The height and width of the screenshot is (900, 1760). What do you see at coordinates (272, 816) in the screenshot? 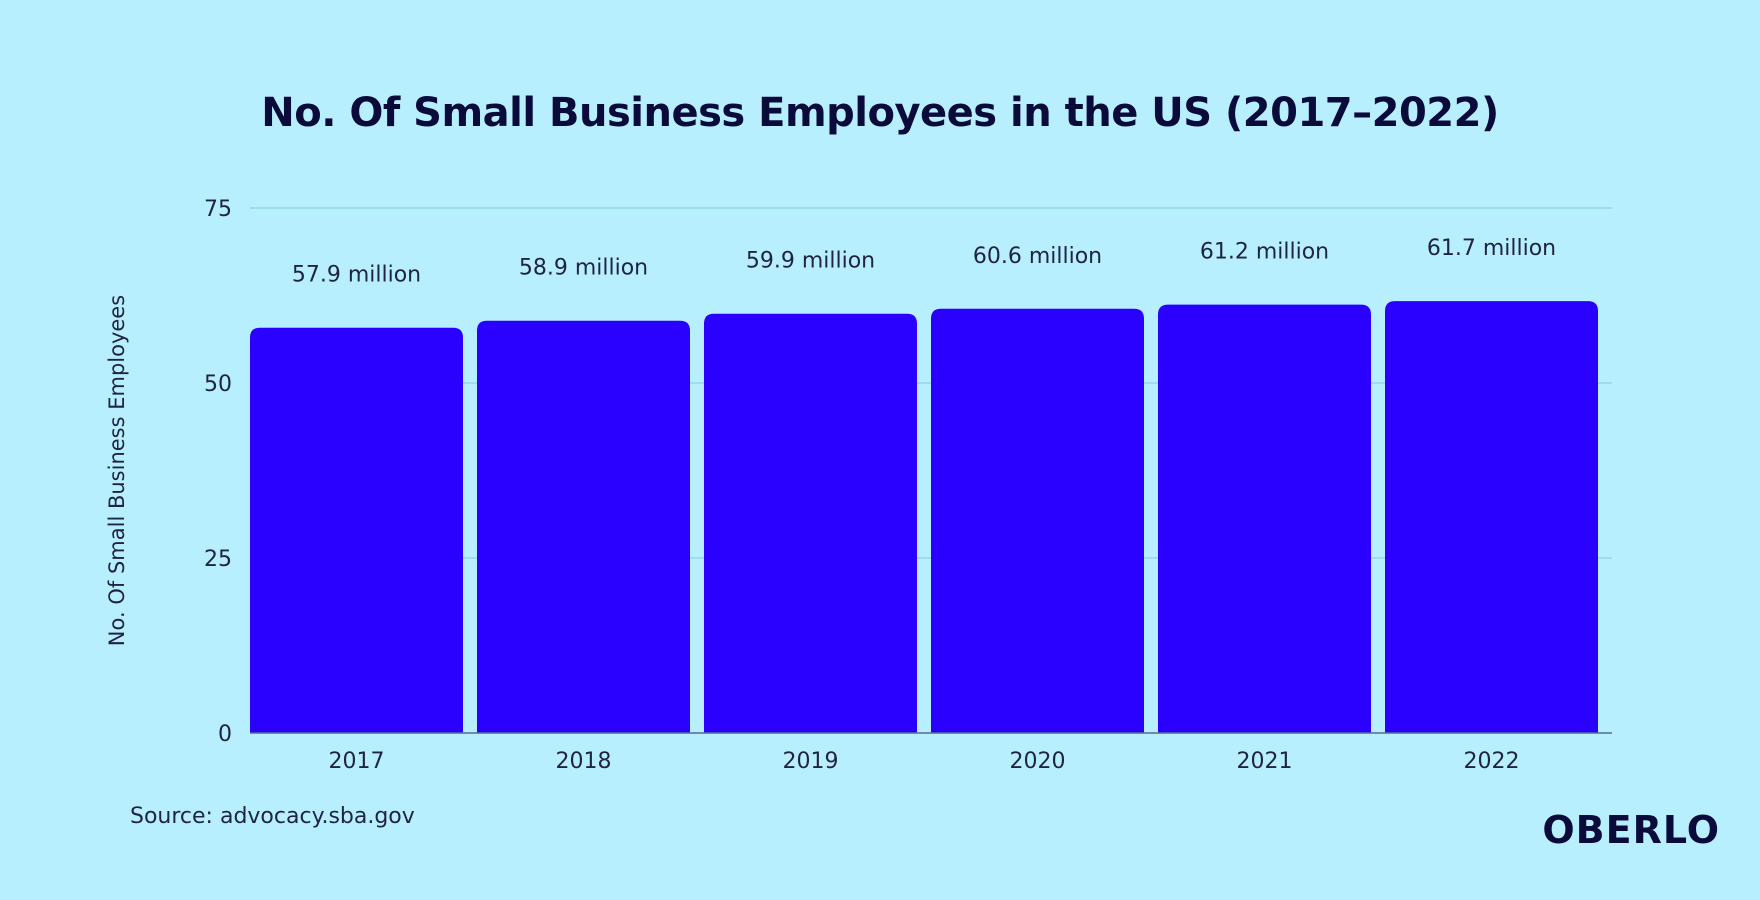
I see `source-note: Source: advocacy.sba.gov` at bounding box center [272, 816].